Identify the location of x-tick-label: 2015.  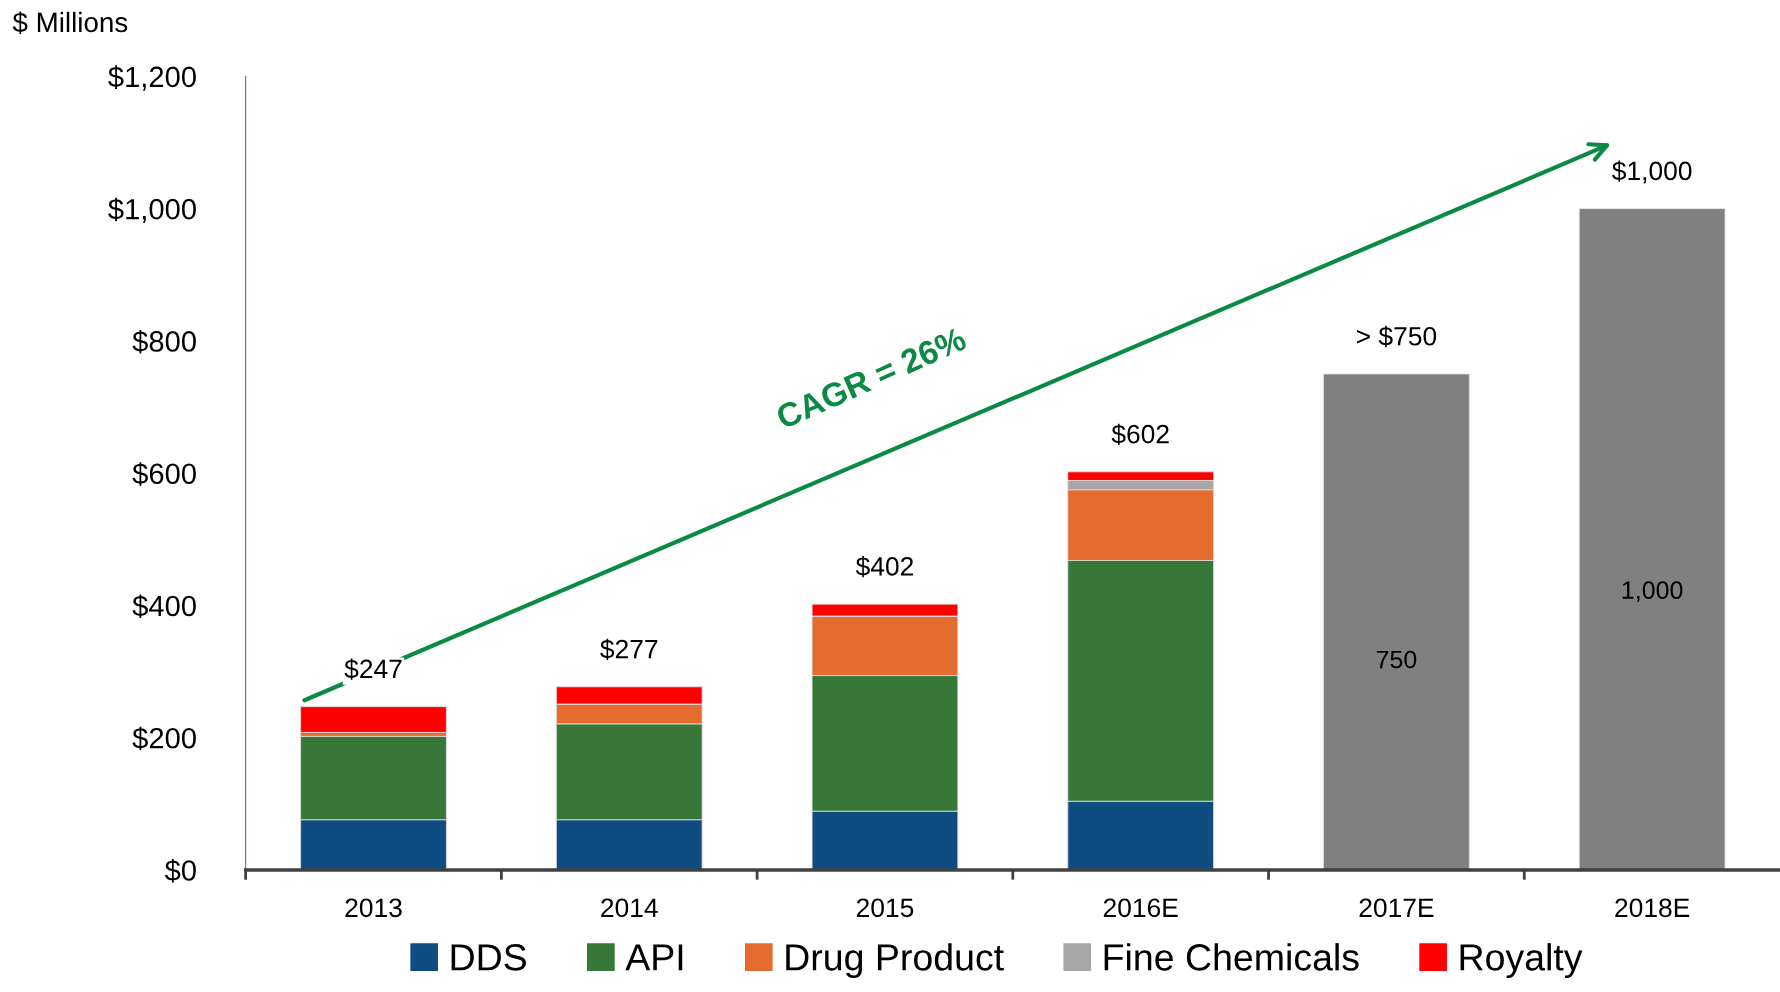
(885, 908).